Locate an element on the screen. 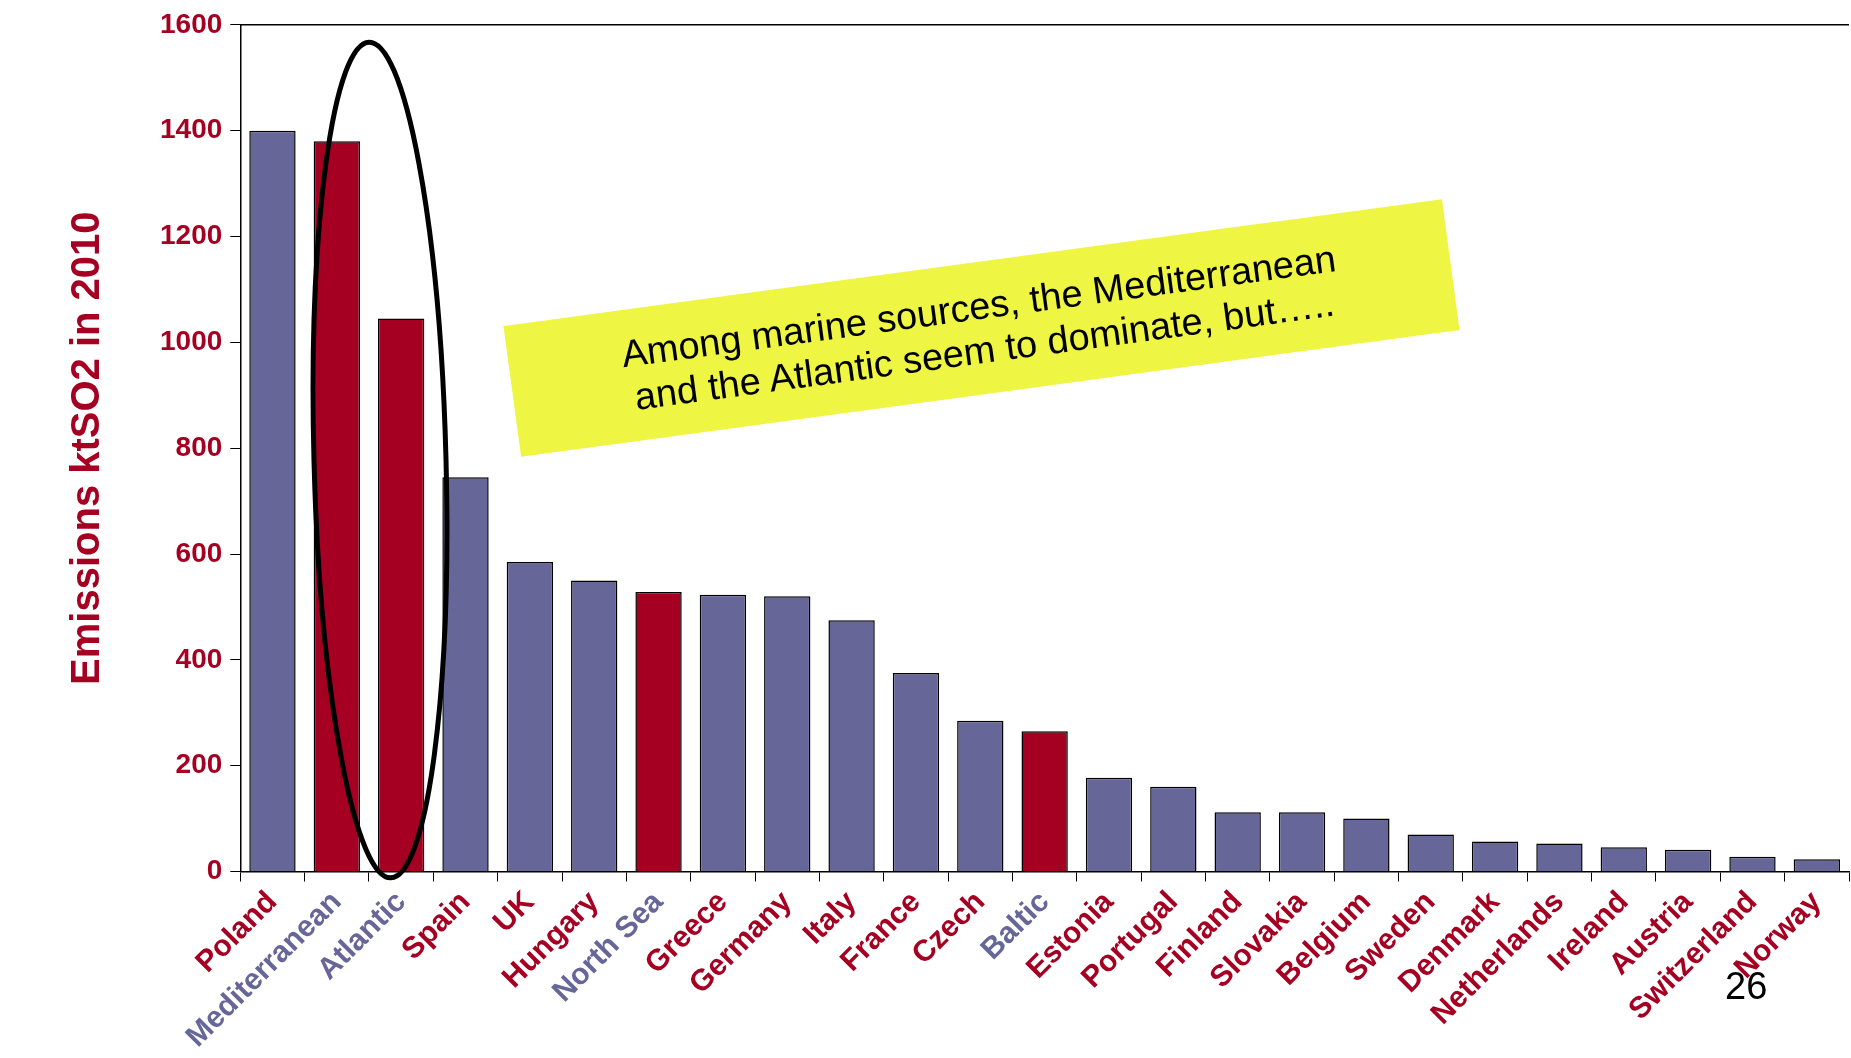 This screenshot has height=1058, width=1851. y-axis-title: Emissions ktSO2 in 2010 is located at coordinates (85, 448).